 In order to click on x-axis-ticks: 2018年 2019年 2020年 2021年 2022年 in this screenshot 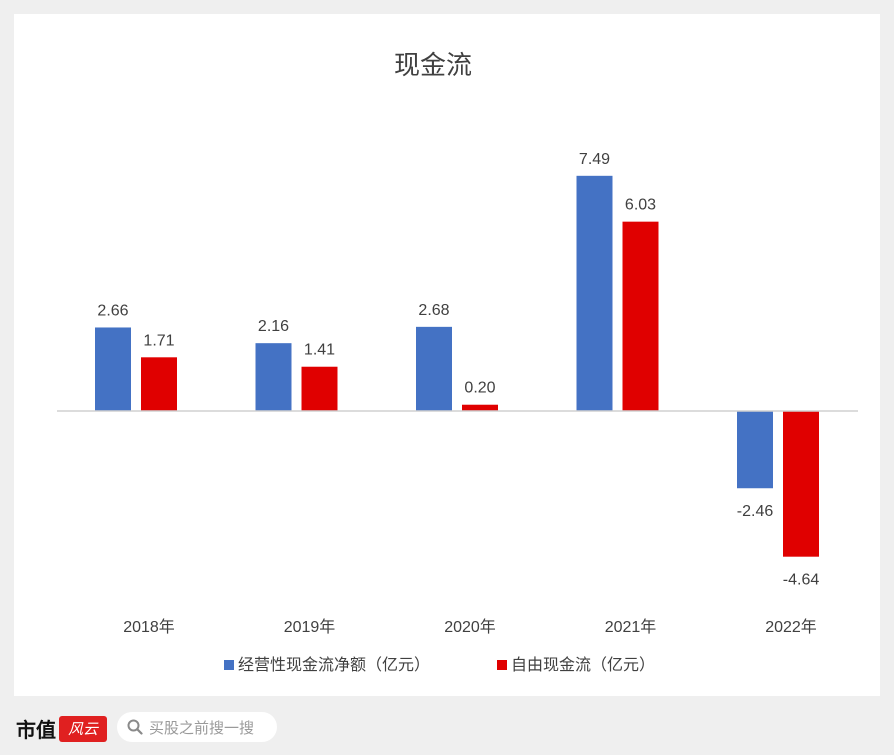, I will do `click(470, 627)`.